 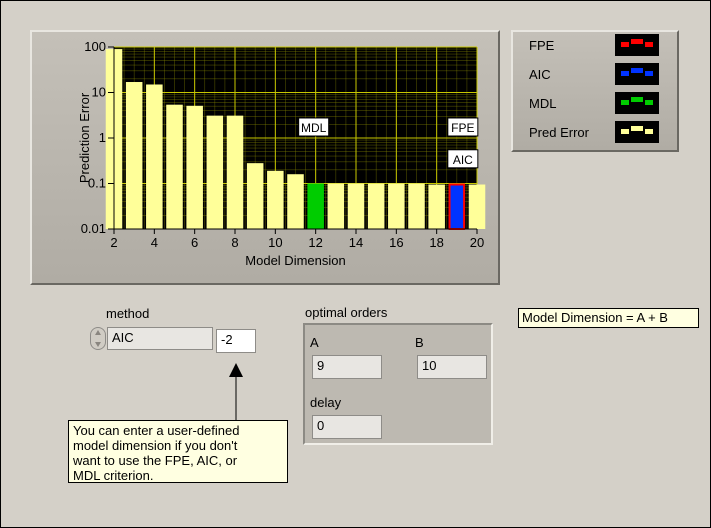 I want to click on annotation-mdl: MDL, so click(x=314, y=128).